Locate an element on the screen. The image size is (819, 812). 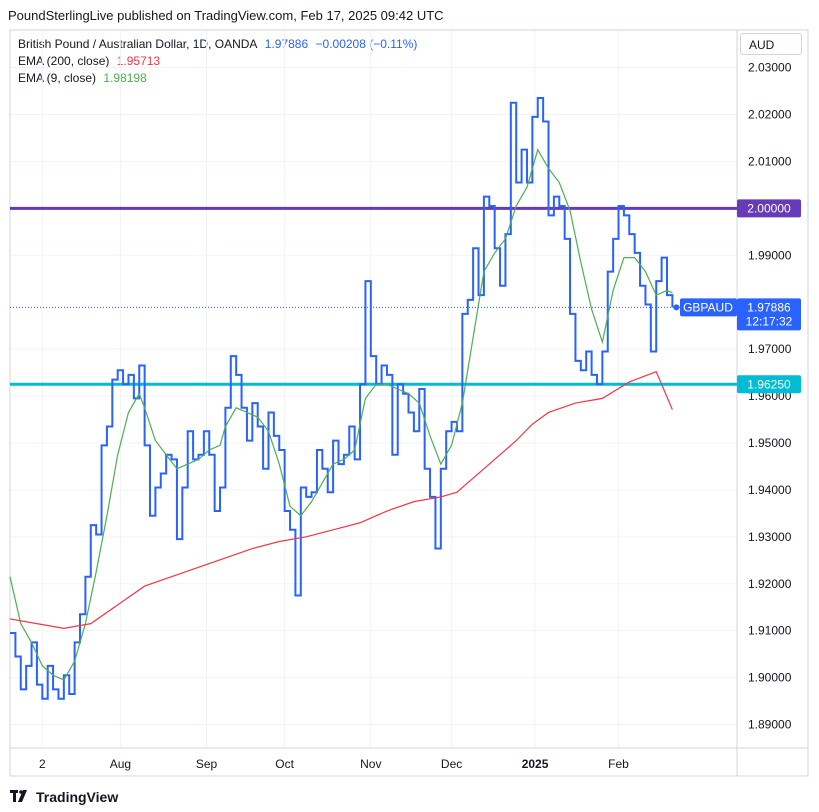
x-tick-label: Sep is located at coordinates (207, 764).